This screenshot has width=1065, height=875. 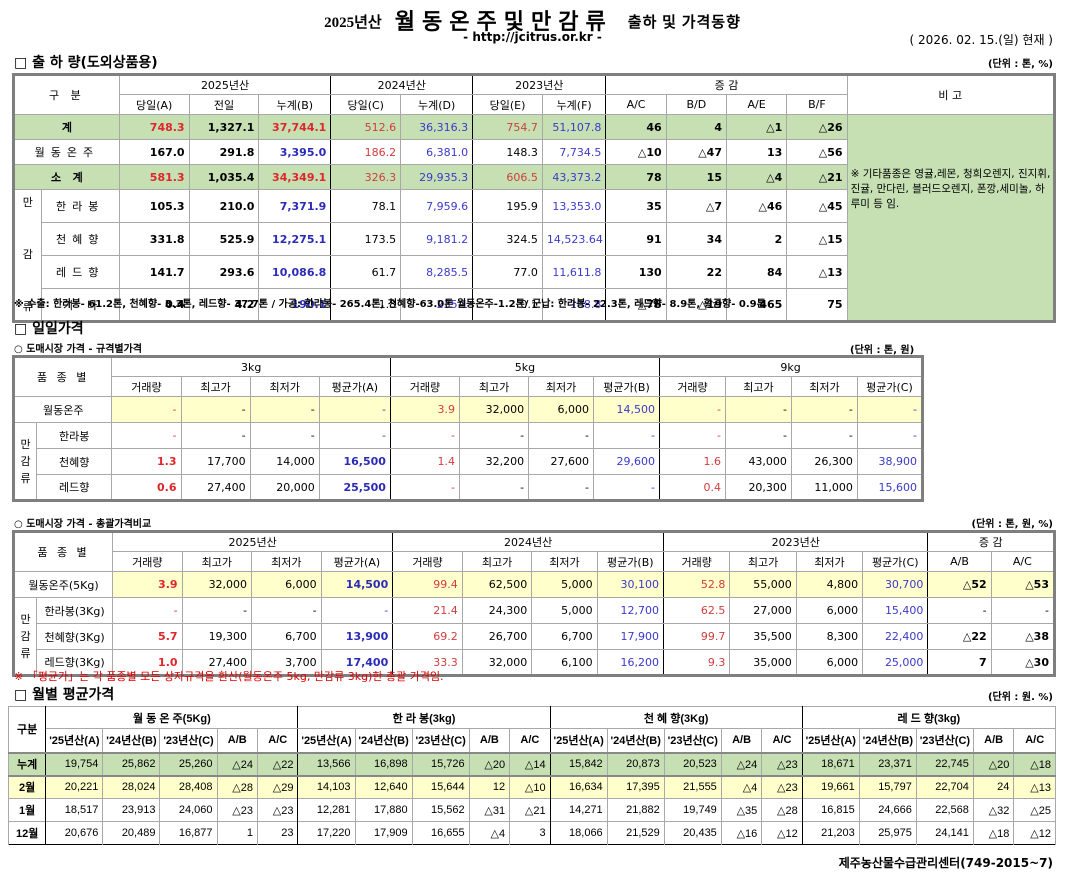 I want to click on cell: 77.0, so click(x=507, y=272).